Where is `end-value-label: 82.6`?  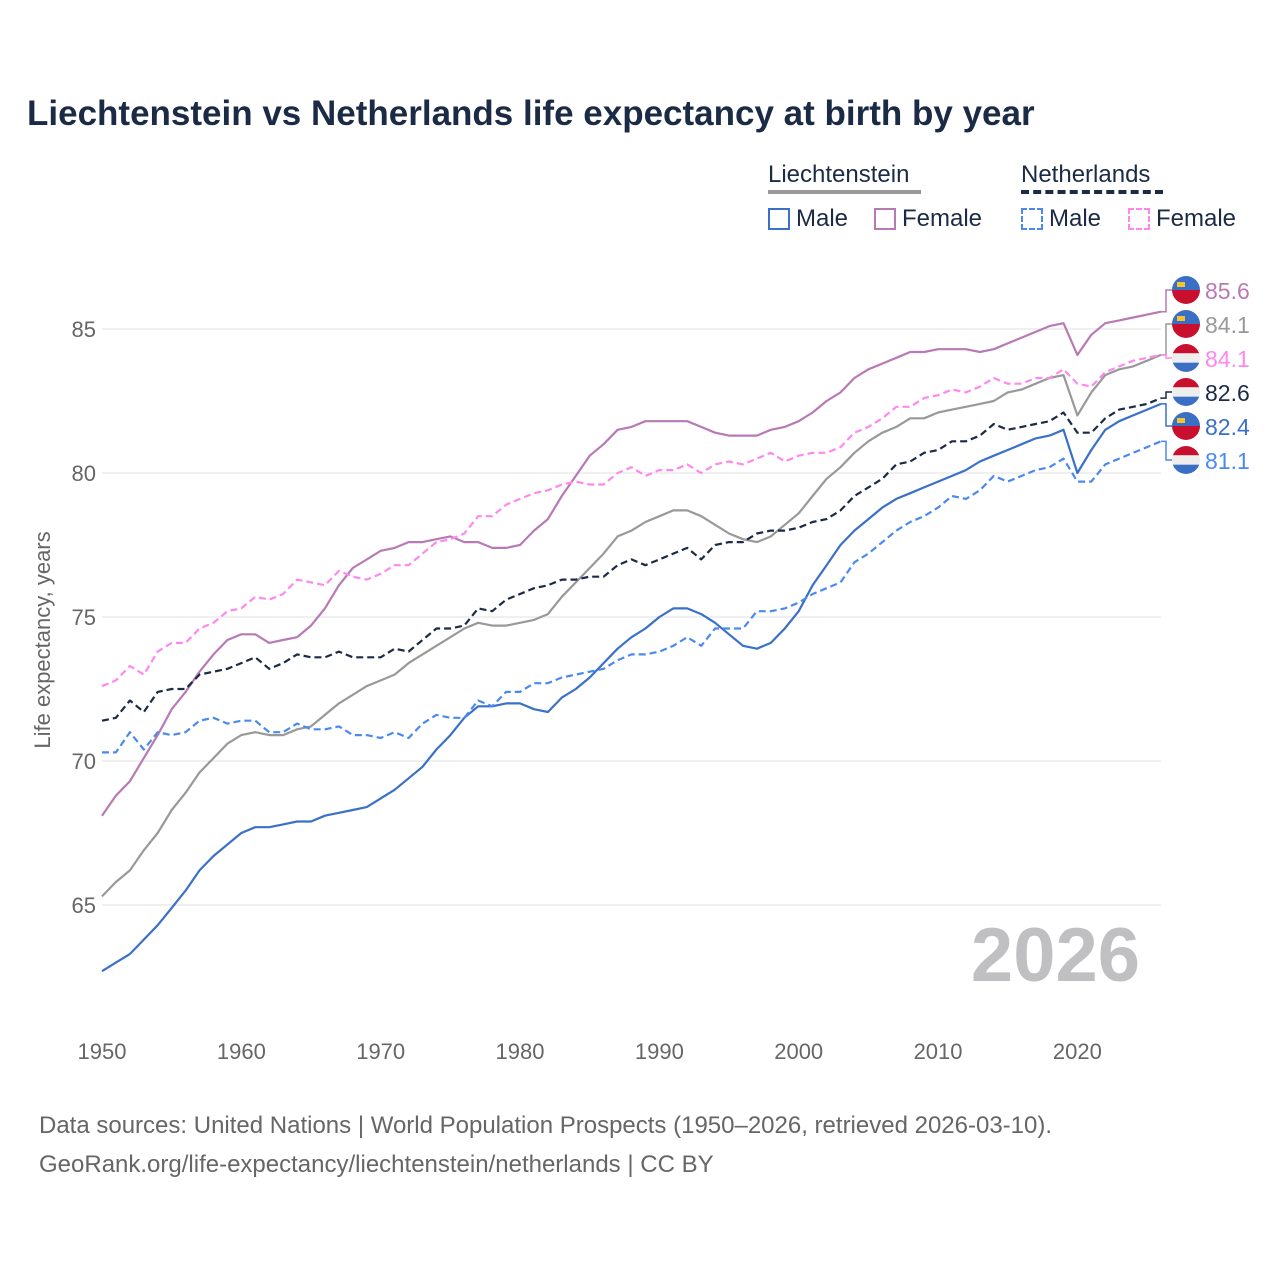
end-value-label: 82.6 is located at coordinates (1227, 393).